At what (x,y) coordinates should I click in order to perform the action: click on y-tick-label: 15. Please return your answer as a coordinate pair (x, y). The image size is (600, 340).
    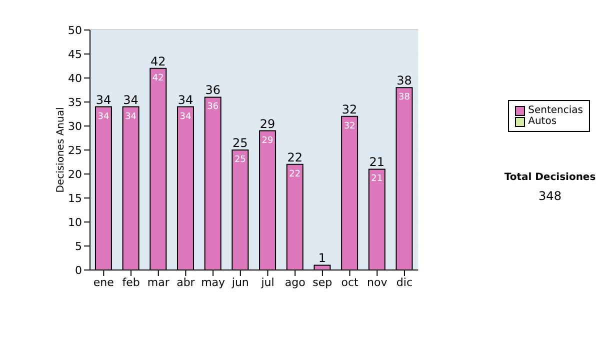
    Looking at the image, I should click on (75, 198).